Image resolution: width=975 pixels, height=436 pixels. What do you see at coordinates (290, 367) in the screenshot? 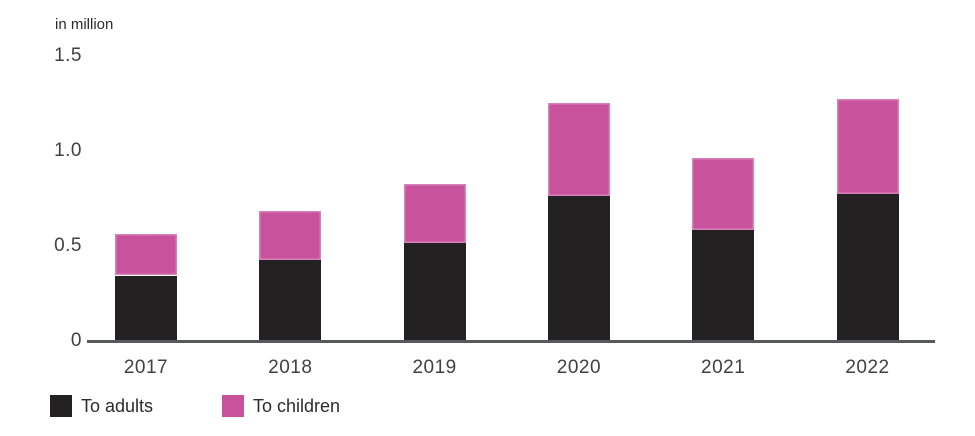
I see `x-axis-label-2018: 2018` at bounding box center [290, 367].